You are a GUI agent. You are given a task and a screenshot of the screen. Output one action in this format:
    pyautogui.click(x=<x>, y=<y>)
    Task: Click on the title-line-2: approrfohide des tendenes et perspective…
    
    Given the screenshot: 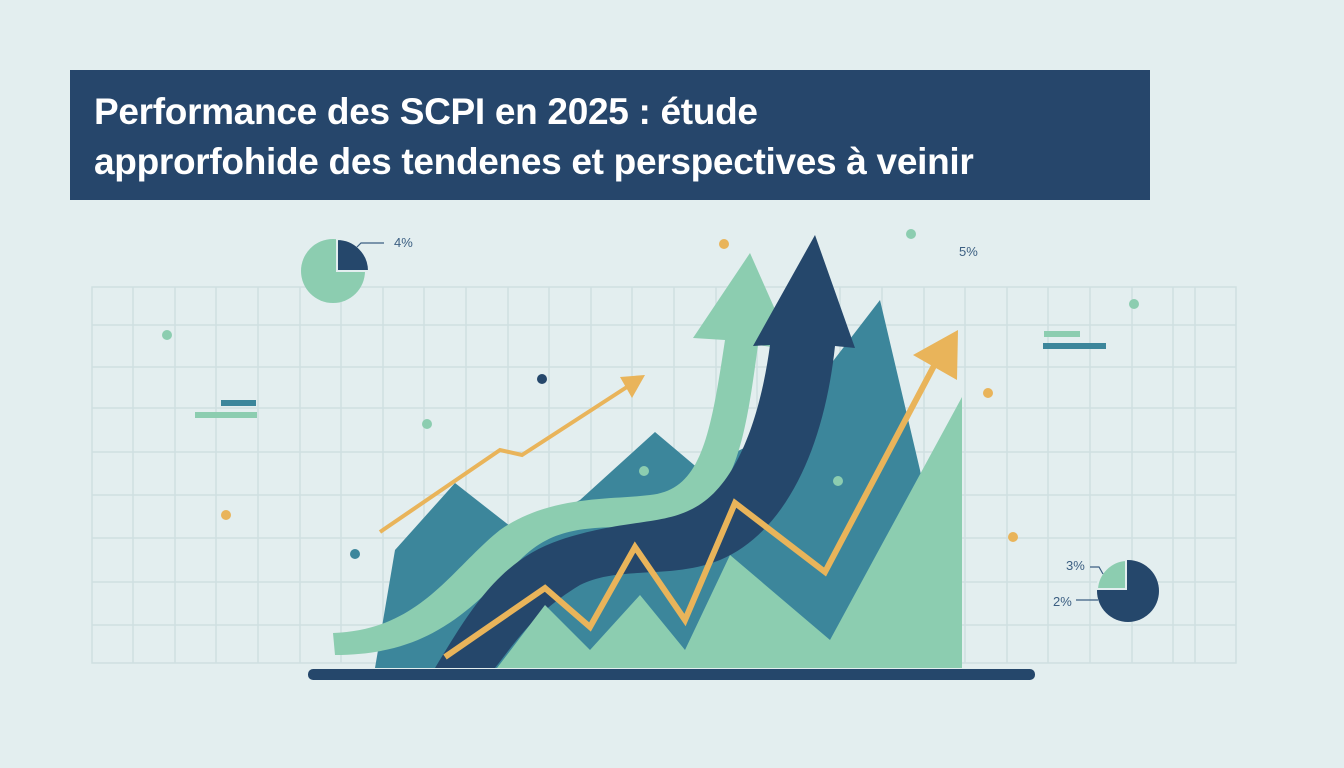 What is the action you would take?
    pyautogui.click(x=534, y=161)
    